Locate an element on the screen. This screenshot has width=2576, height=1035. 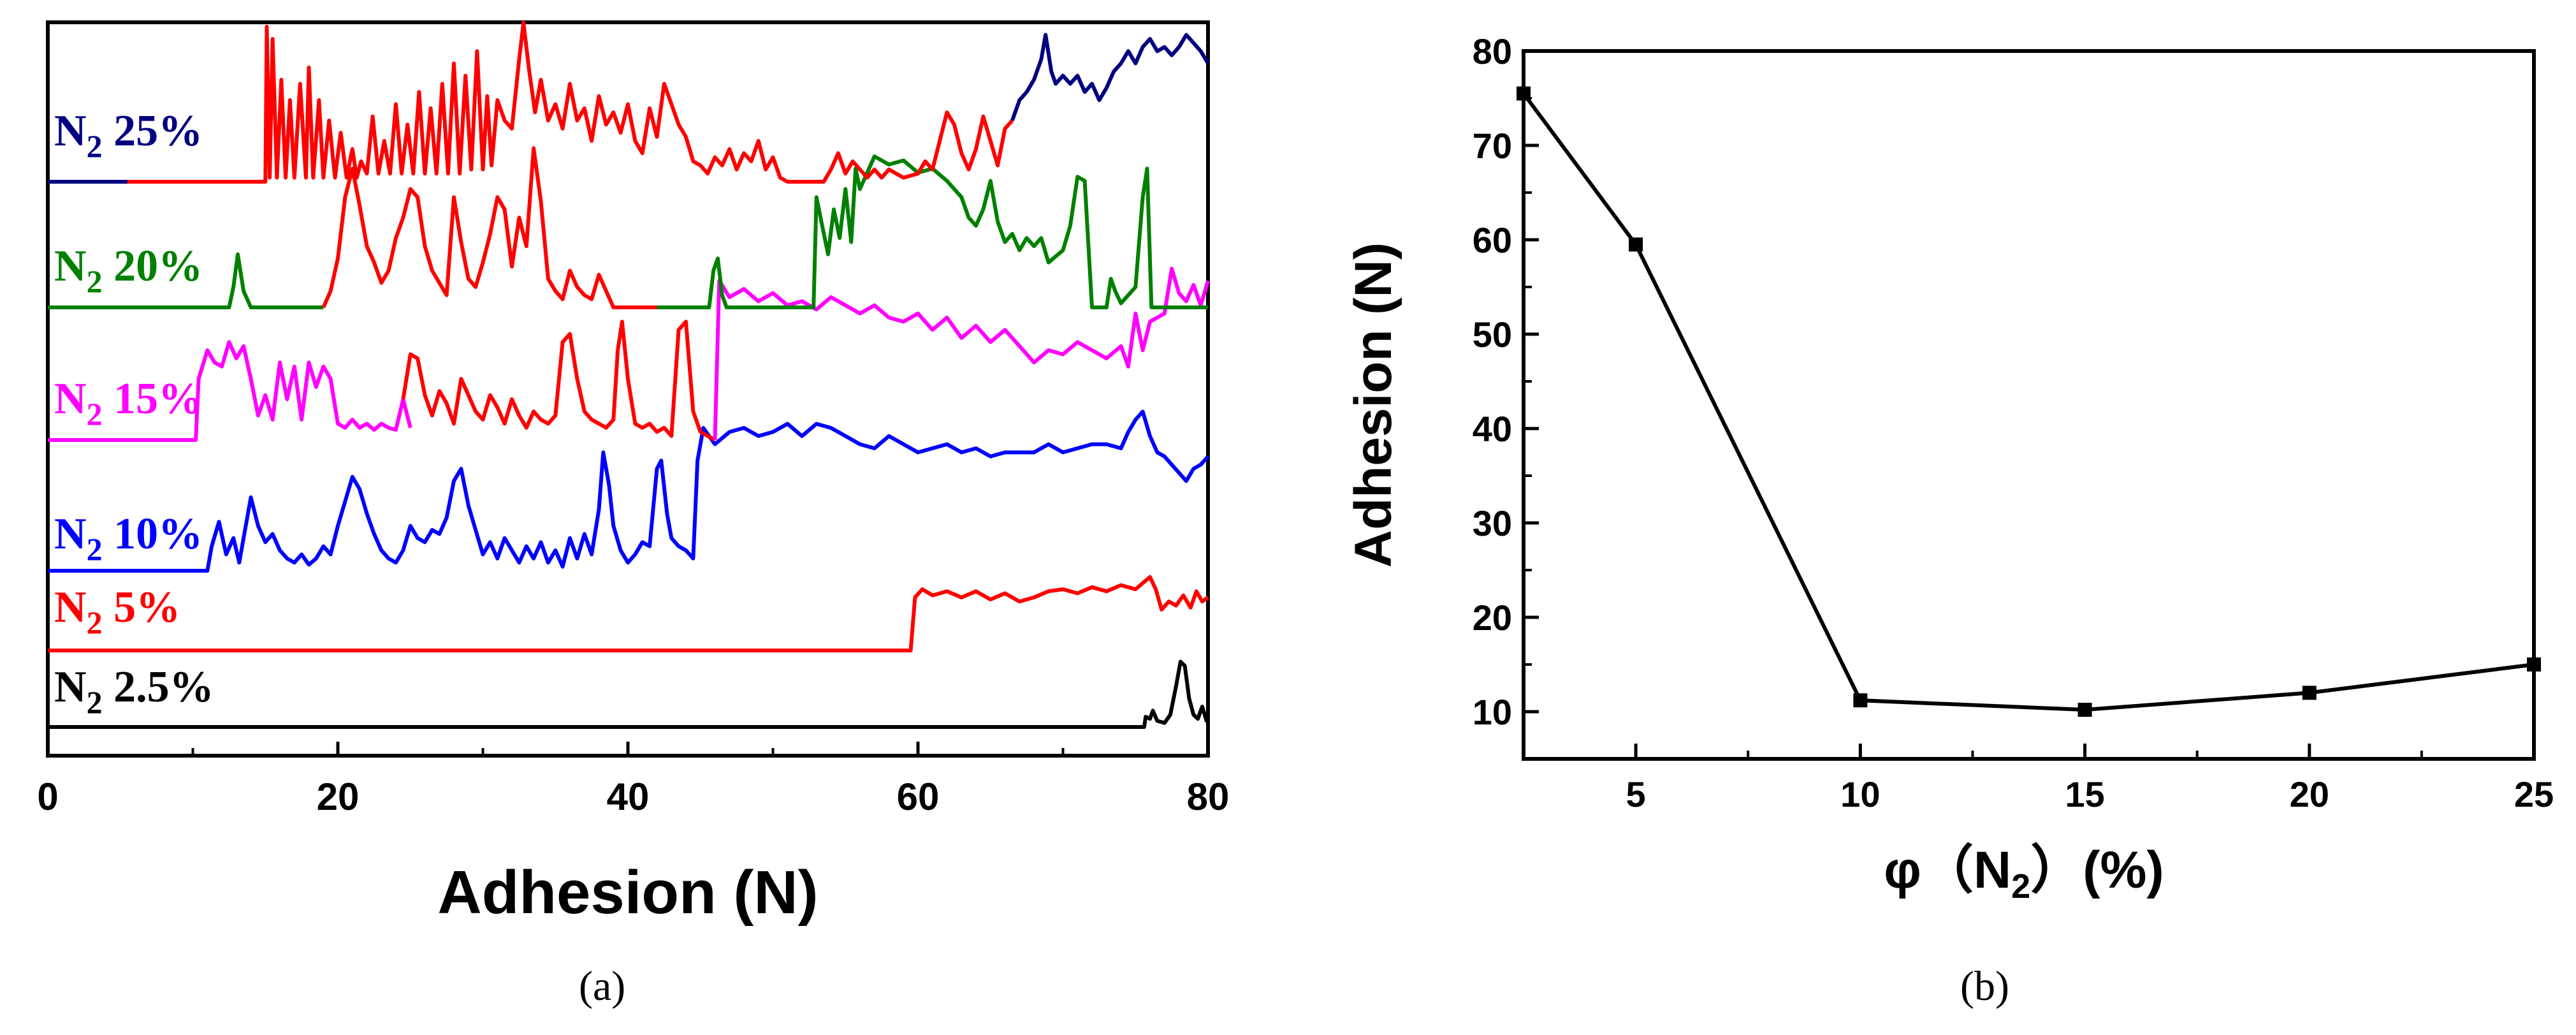
panel-b-x-tick-label: 25 is located at coordinates (2534, 794).